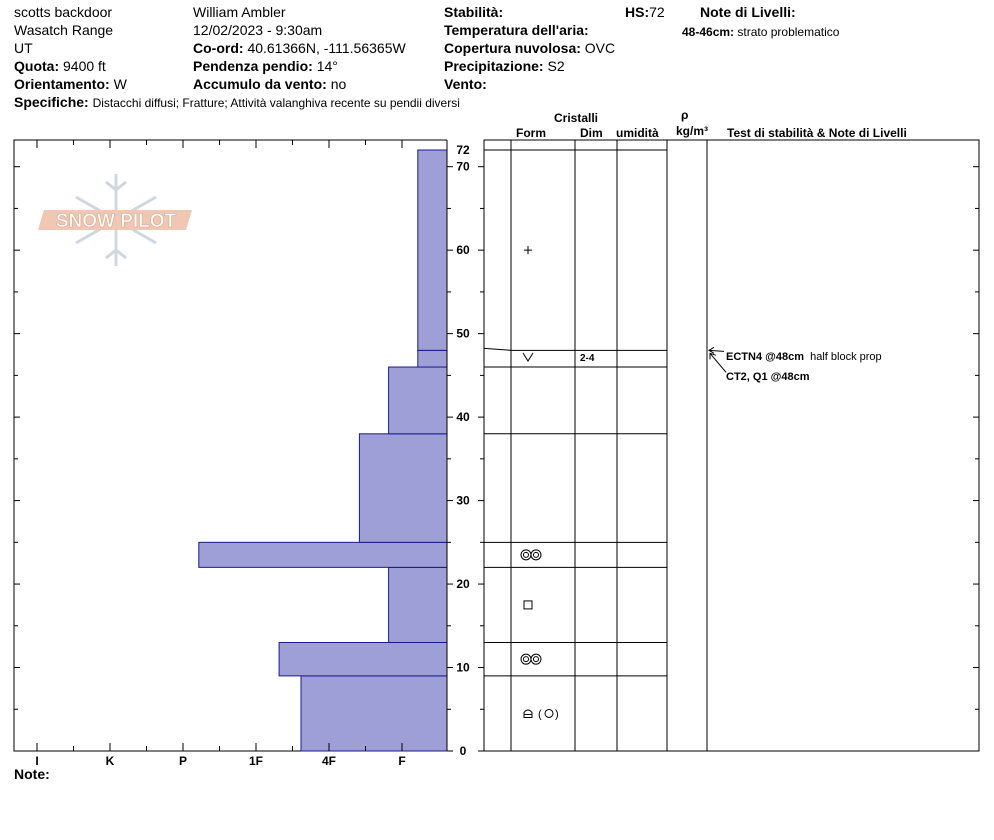  What do you see at coordinates (265, 66) in the screenshot?
I see `slope: Pendenza pendio: 14°` at bounding box center [265, 66].